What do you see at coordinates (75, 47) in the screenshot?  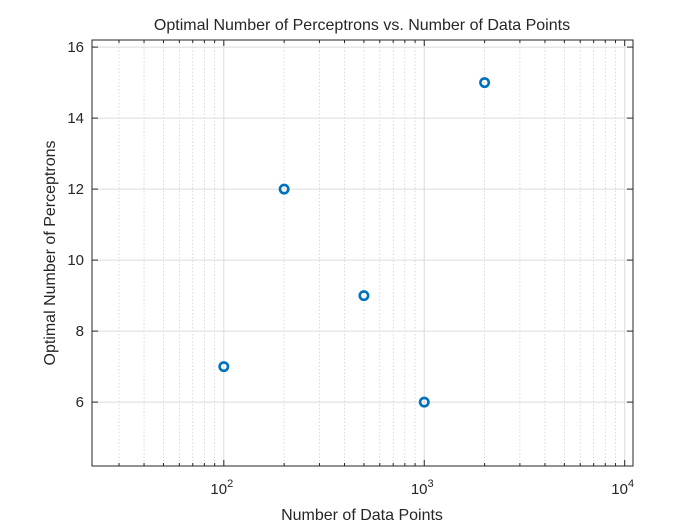 I see `y-tick-label: 16` at bounding box center [75, 47].